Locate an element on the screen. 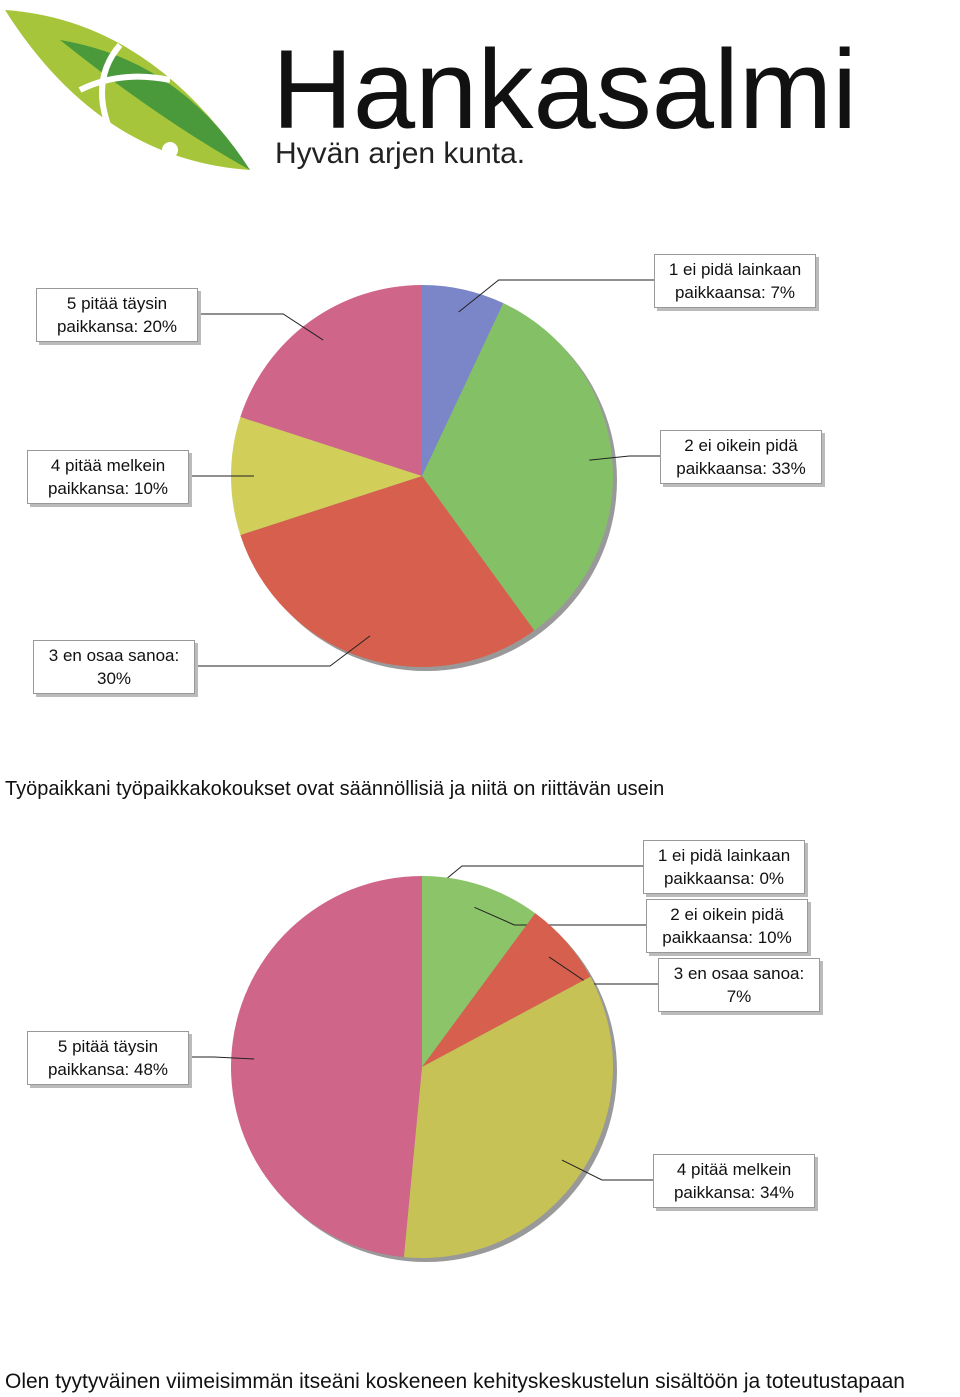  slice-label: 5 pitää täysin paikkansa: 48% is located at coordinates (108, 1058).